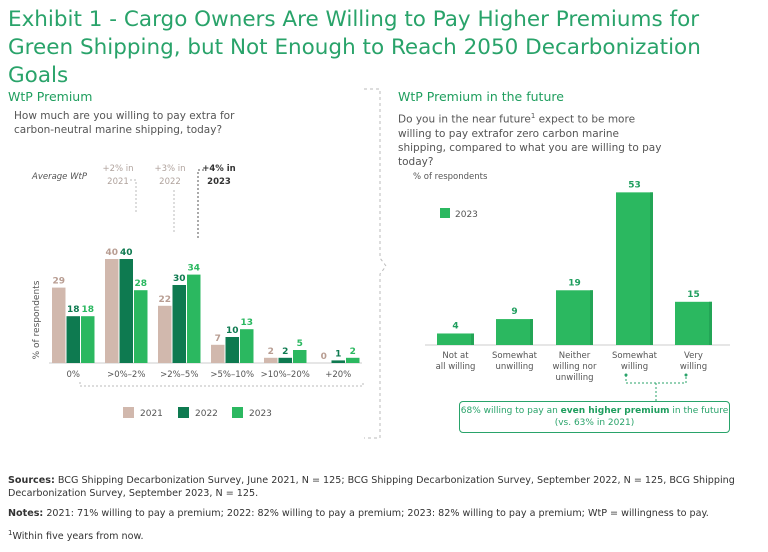 This screenshot has width=768, height=552. I want to click on future-bar-label-1: 9, so click(514, 312).